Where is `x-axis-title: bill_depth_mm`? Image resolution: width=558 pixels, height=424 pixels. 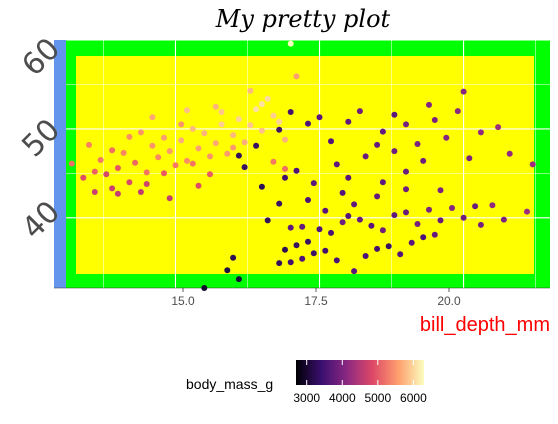
x-axis-title: bill_depth_mm is located at coordinates (485, 325).